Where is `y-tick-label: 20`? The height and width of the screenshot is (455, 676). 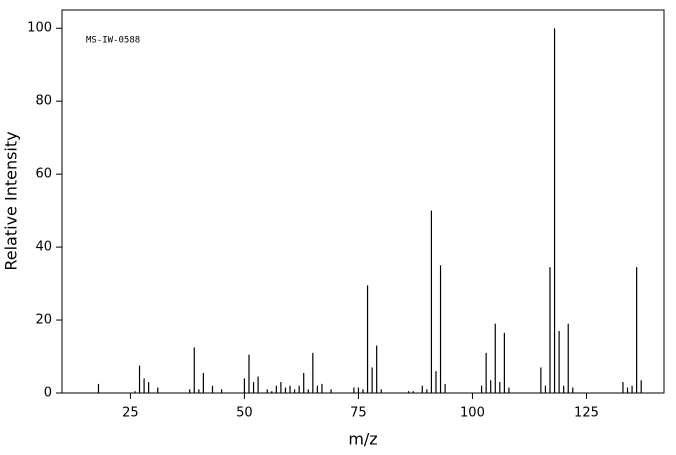
y-tick-label: 20 is located at coordinates (43, 320).